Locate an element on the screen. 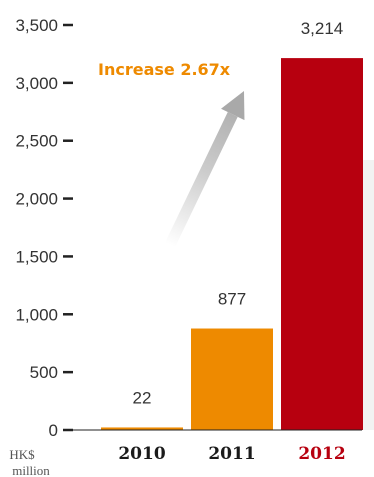 This screenshot has width=374, height=477. value-label-2010: 22 is located at coordinates (142, 397).